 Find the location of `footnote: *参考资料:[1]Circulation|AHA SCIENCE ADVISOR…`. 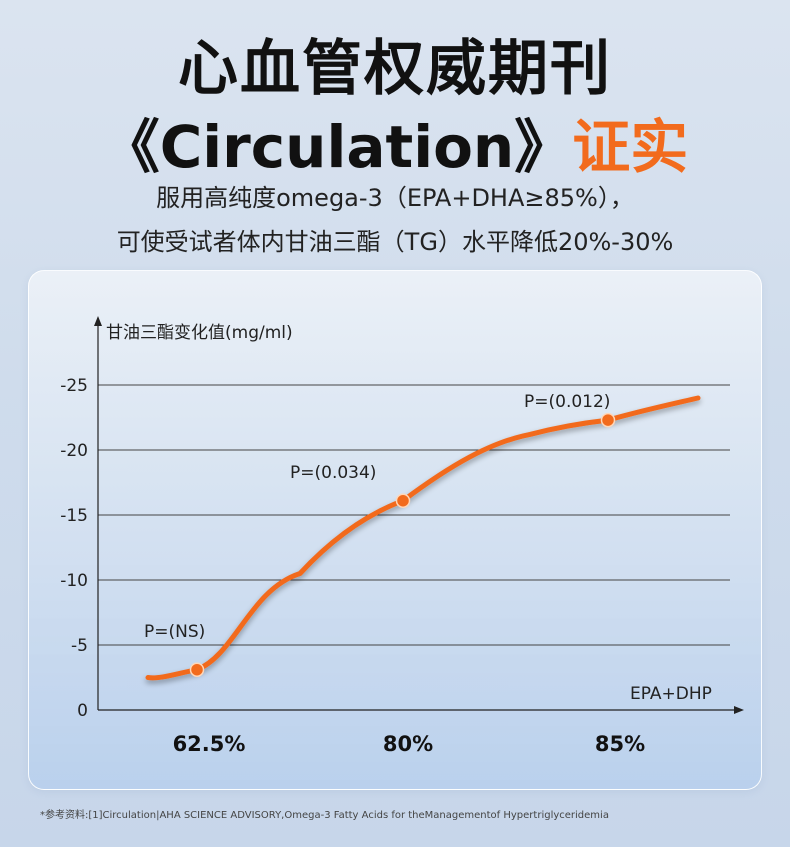

footnote: *参考资料:[1]Circulation|AHA SCIENCE ADVISOR… is located at coordinates (324, 815).